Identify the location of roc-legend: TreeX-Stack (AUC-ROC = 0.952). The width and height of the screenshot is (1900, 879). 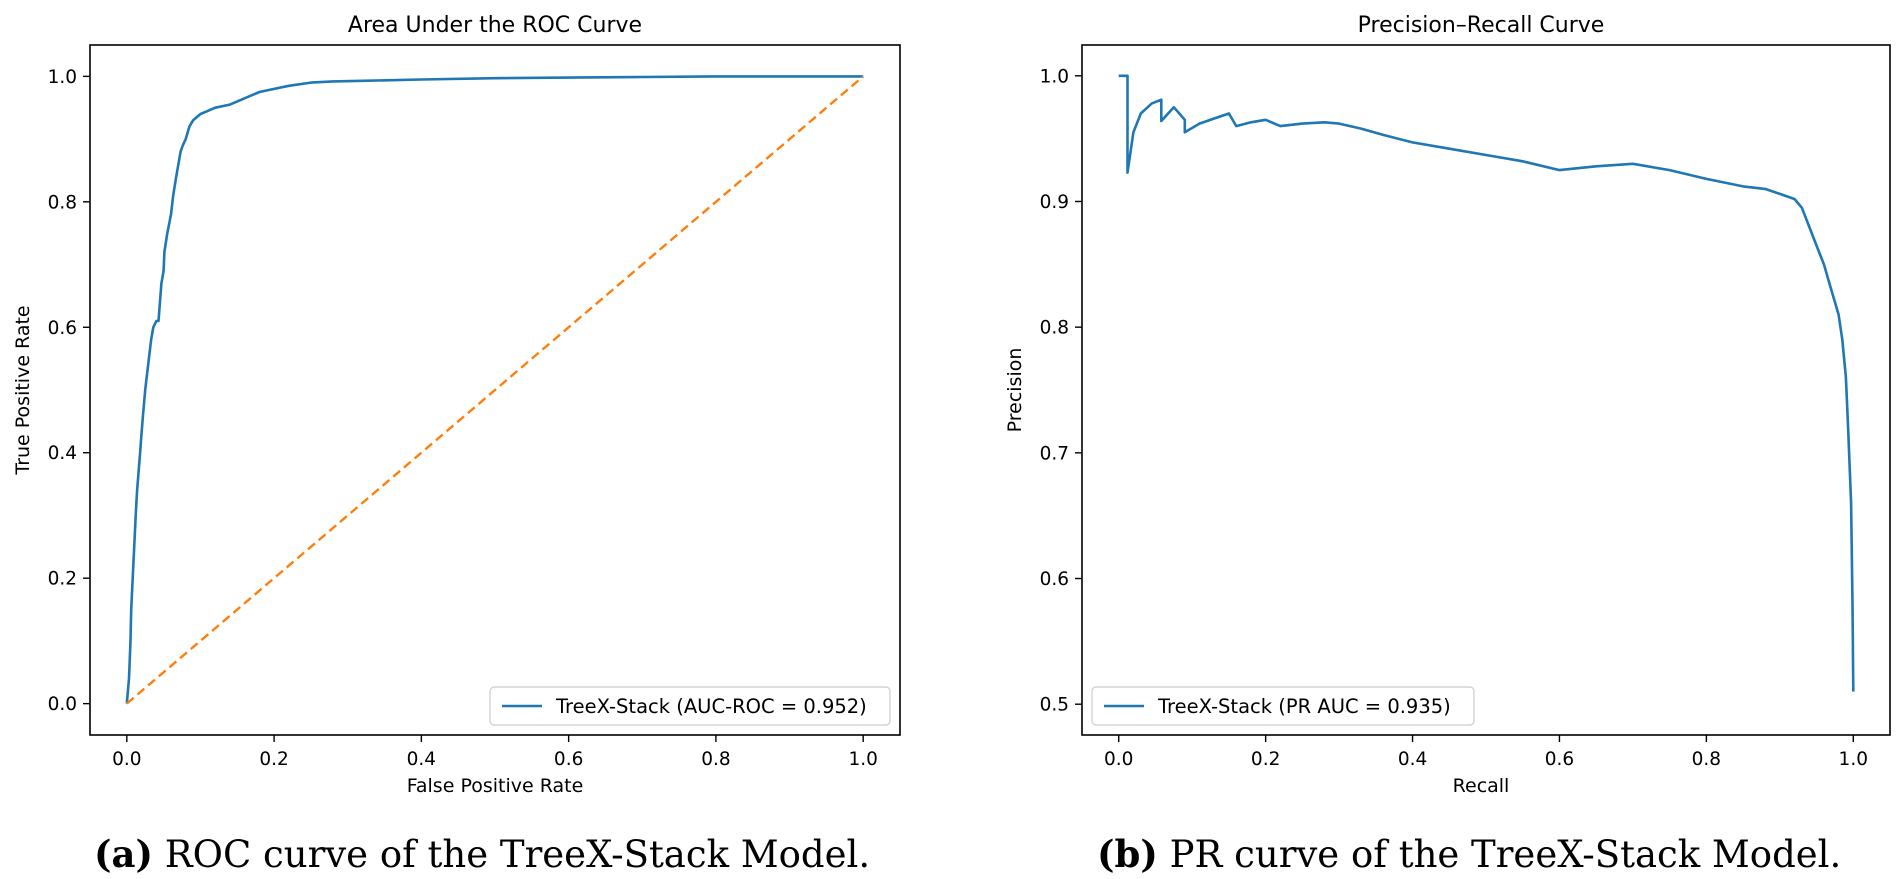
(690, 706).